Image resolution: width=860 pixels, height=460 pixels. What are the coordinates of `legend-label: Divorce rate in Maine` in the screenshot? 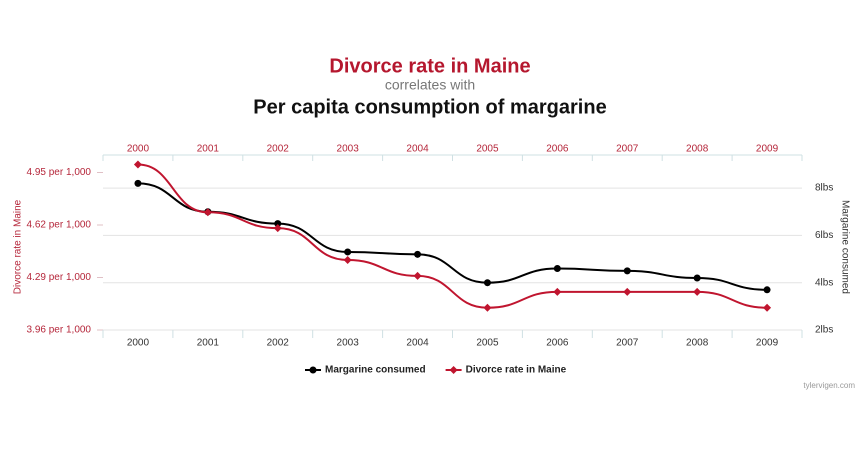 It's located at (516, 370).